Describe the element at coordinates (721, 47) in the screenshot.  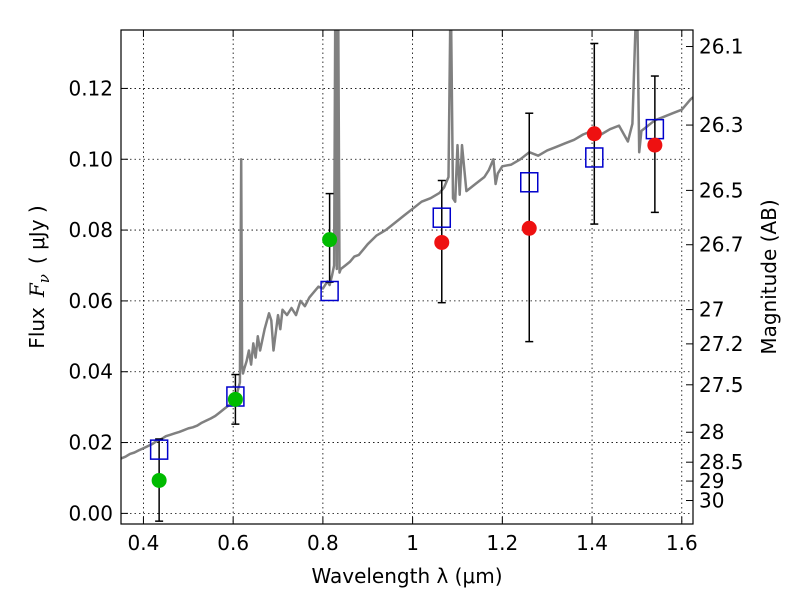
I see `mag-tick-label: 26.1` at that location.